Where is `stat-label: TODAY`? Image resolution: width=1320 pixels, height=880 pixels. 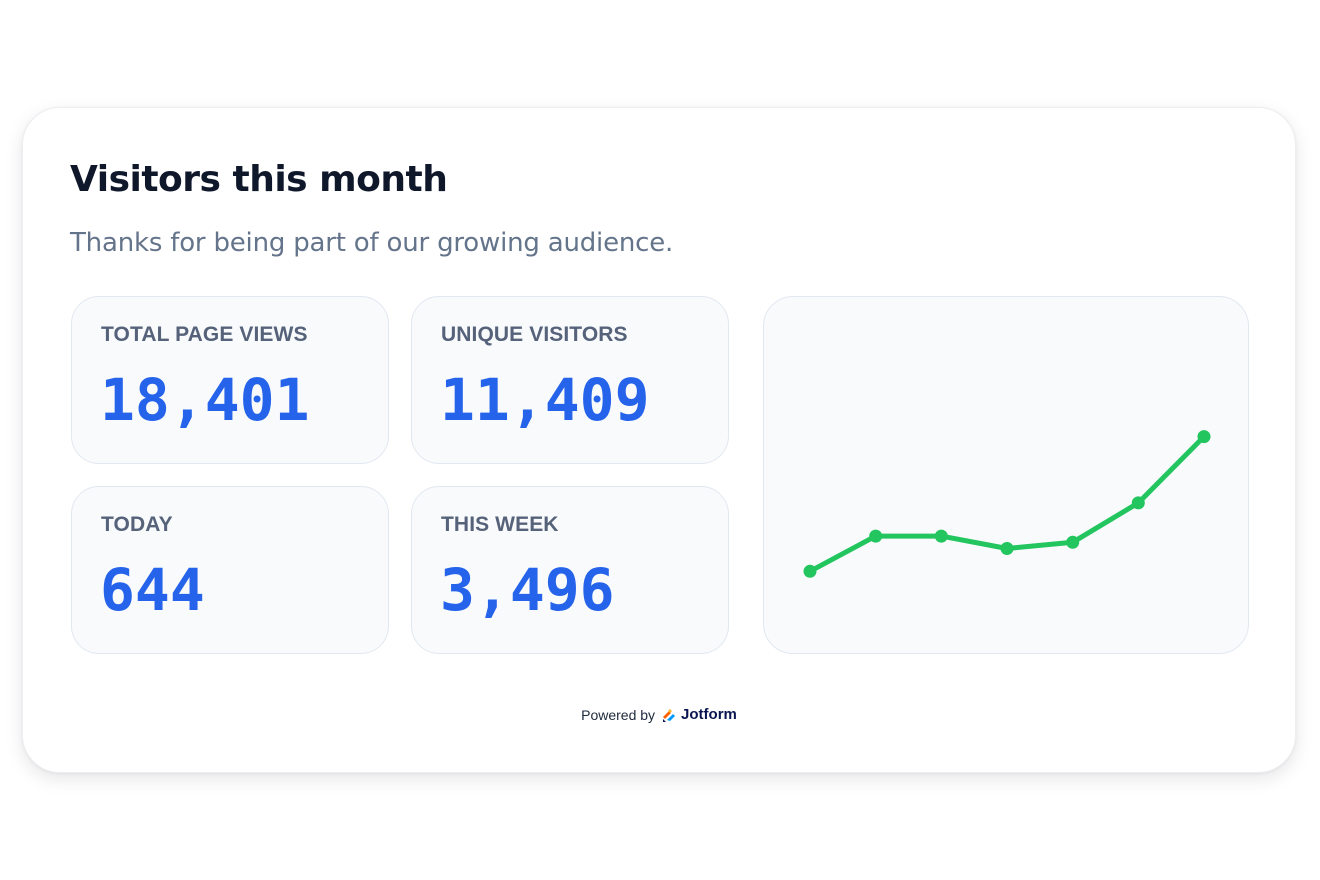 stat-label: TODAY is located at coordinates (137, 524).